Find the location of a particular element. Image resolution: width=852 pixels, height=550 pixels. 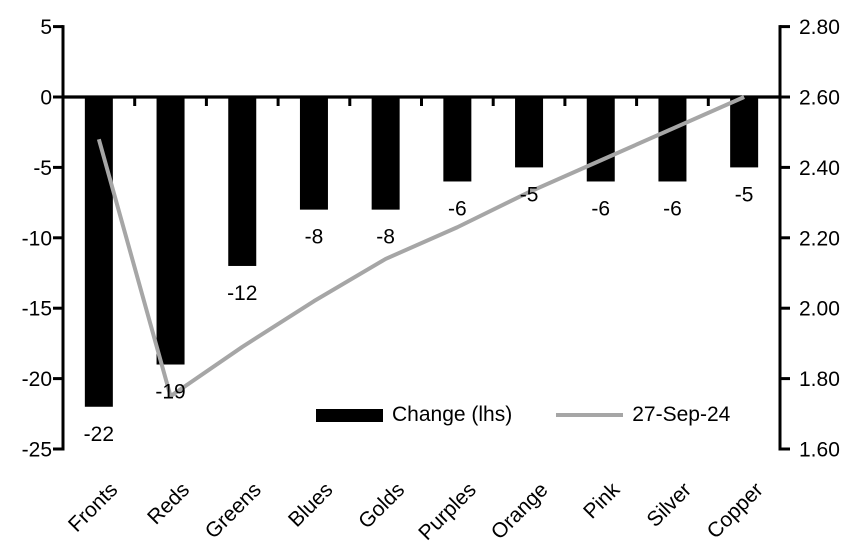

category-label-copper: Copper is located at coordinates (735, 510).